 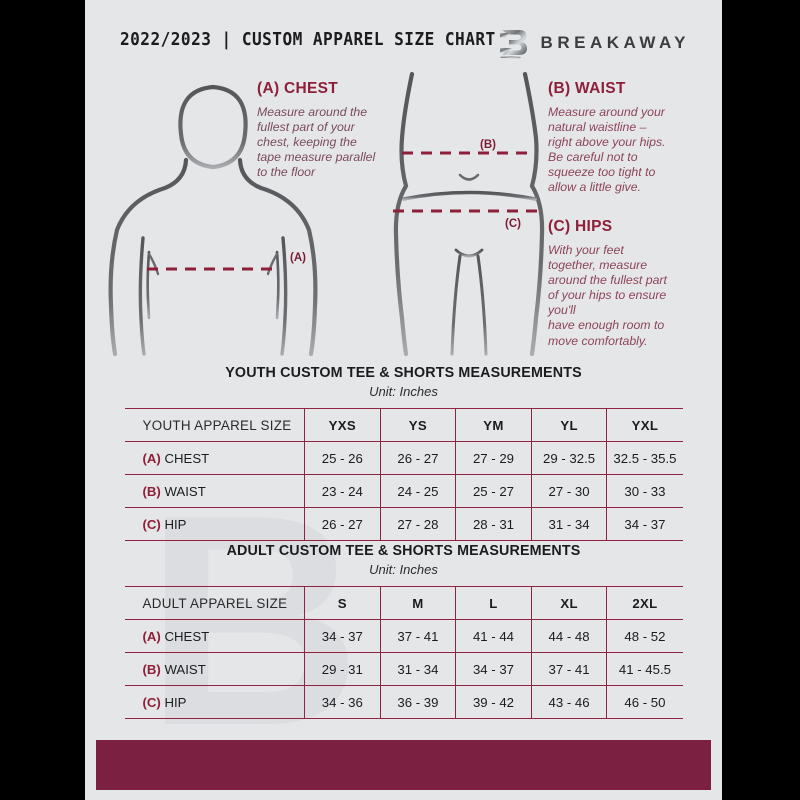 What do you see at coordinates (214, 636) in the screenshot?
I see `adult-row-label: (A) CHEST` at bounding box center [214, 636].